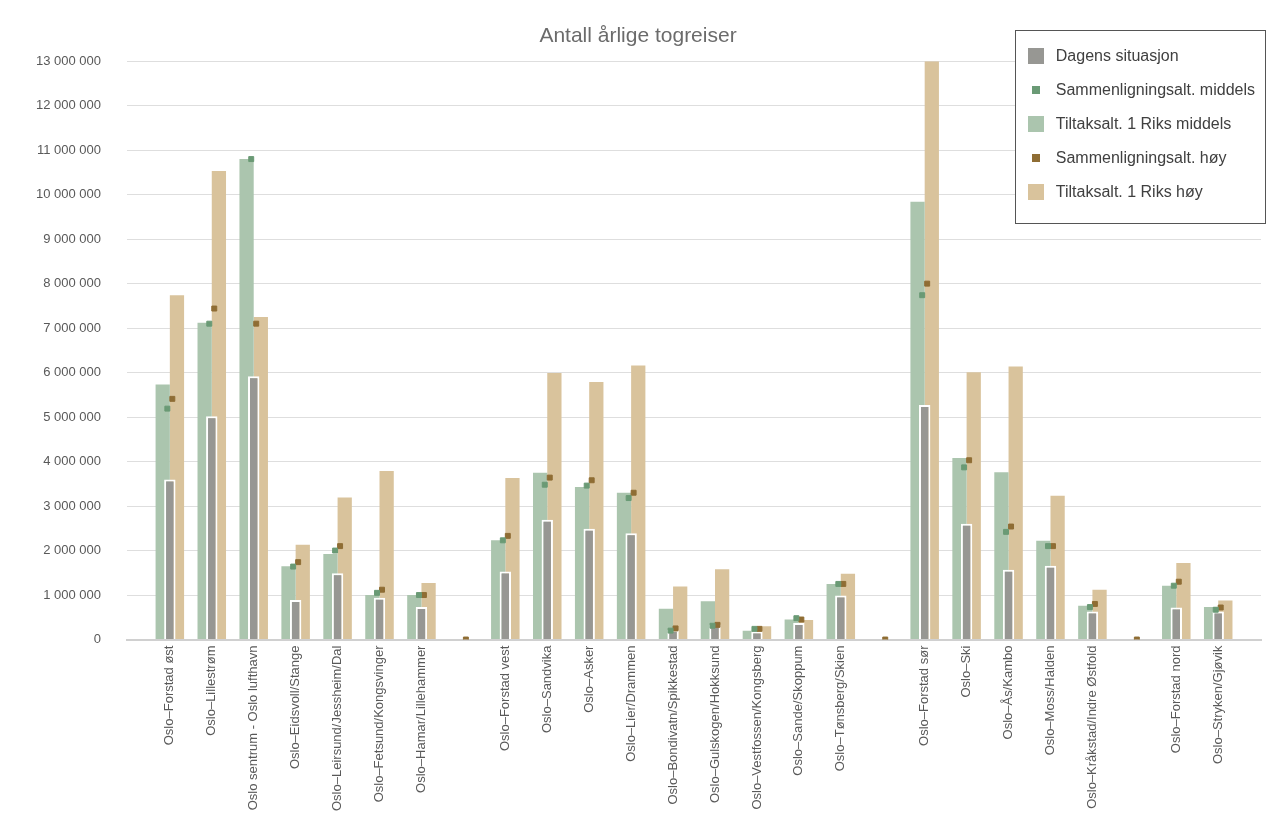 The width and height of the screenshot is (1266, 821). Describe the element at coordinates (1117, 56) in the screenshot. I see `legend-label: Dagens situasjon` at that location.